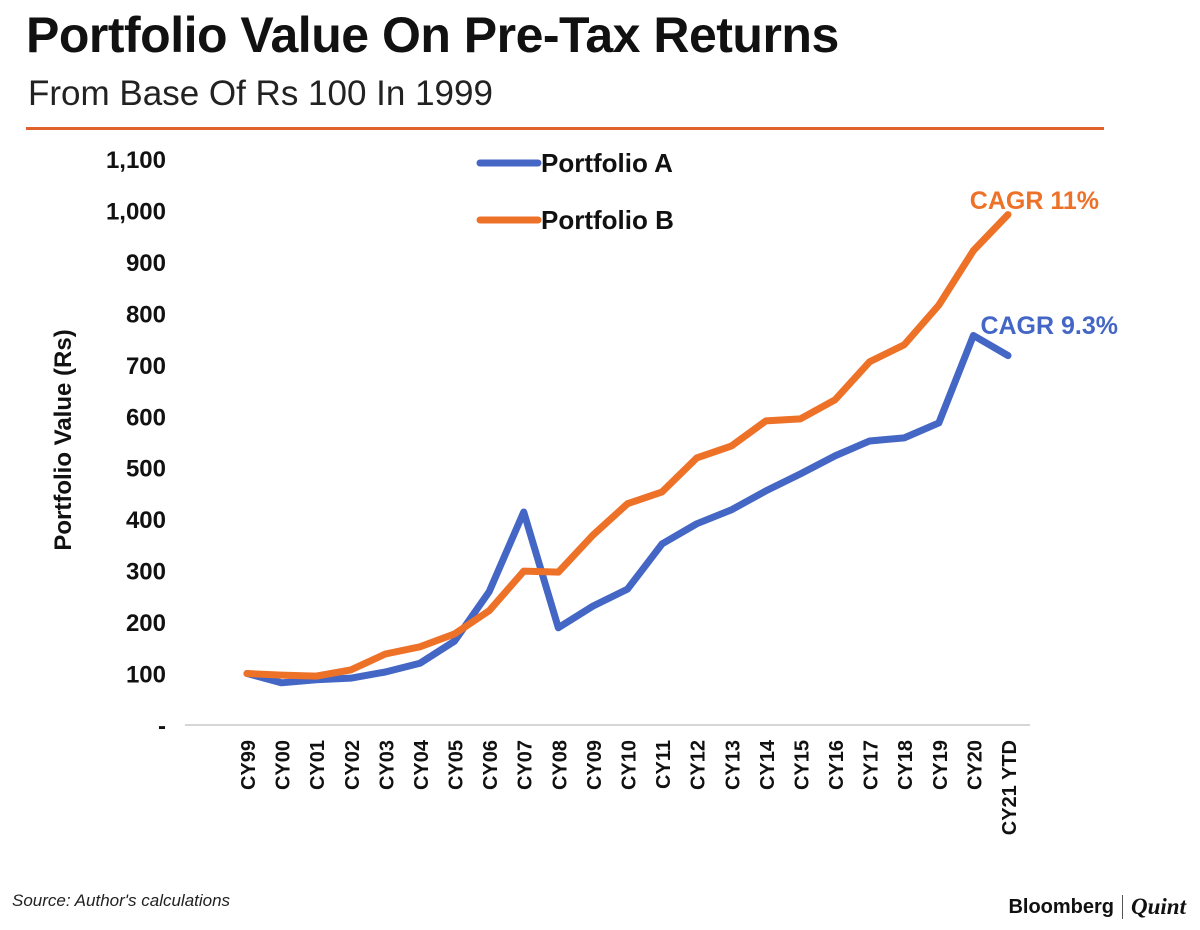 This screenshot has width=1200, height=930. What do you see at coordinates (353, 765) in the screenshot?
I see `x-tick-label: CY02` at bounding box center [353, 765].